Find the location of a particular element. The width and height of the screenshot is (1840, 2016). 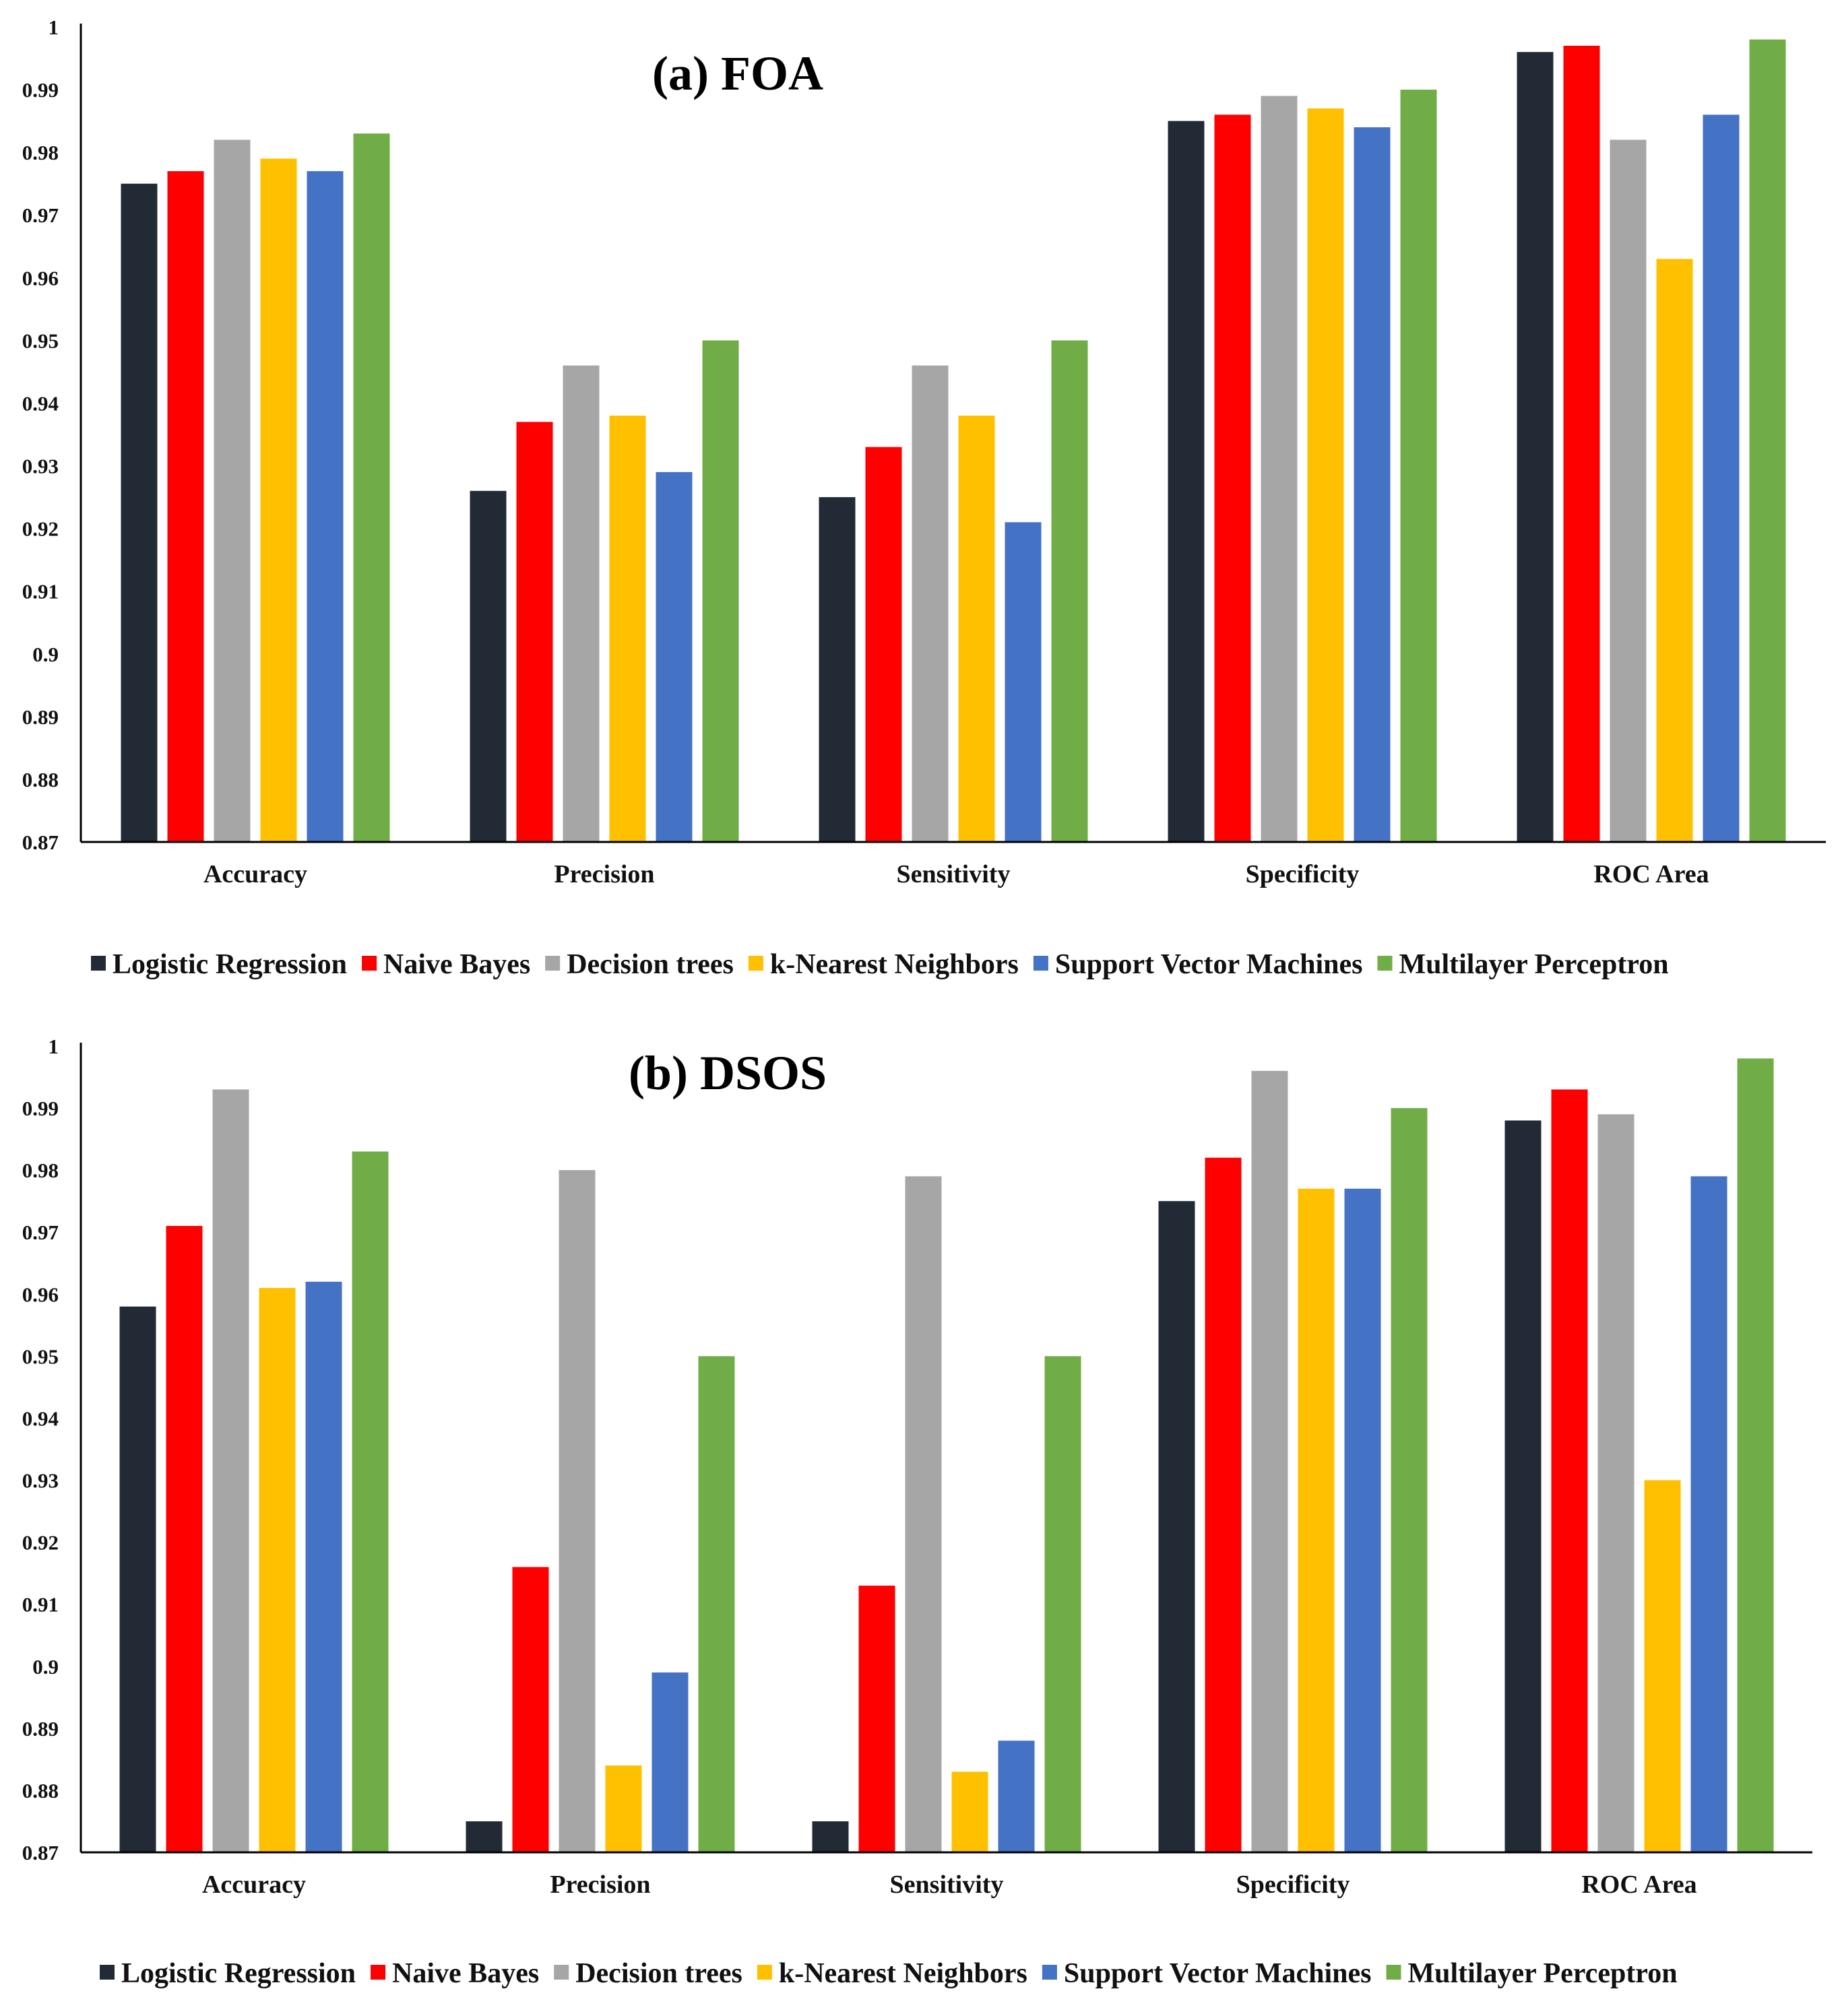

y-tick-label: 0.99 is located at coordinates (40, 90).